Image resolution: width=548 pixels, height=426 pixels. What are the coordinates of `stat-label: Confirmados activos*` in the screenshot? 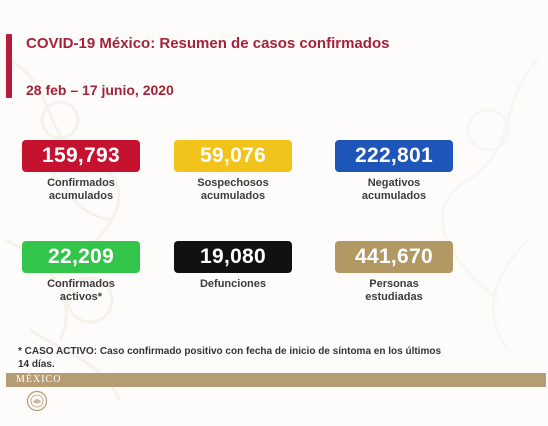 It's located at (81, 291).